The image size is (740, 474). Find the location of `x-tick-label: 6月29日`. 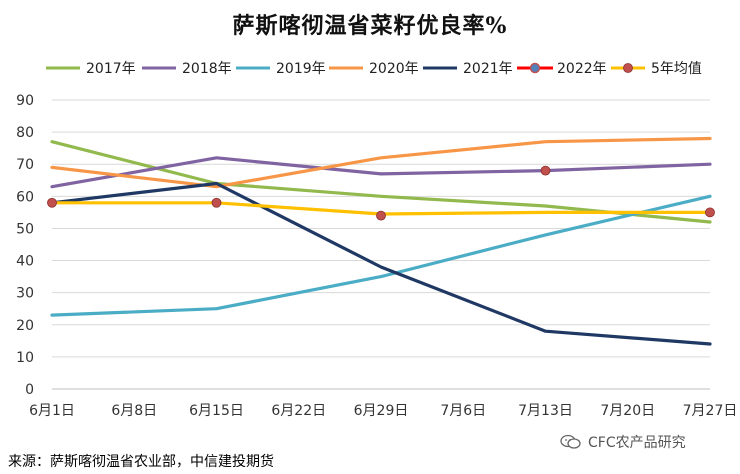

x-tick-label: 6月29日 is located at coordinates (381, 411).